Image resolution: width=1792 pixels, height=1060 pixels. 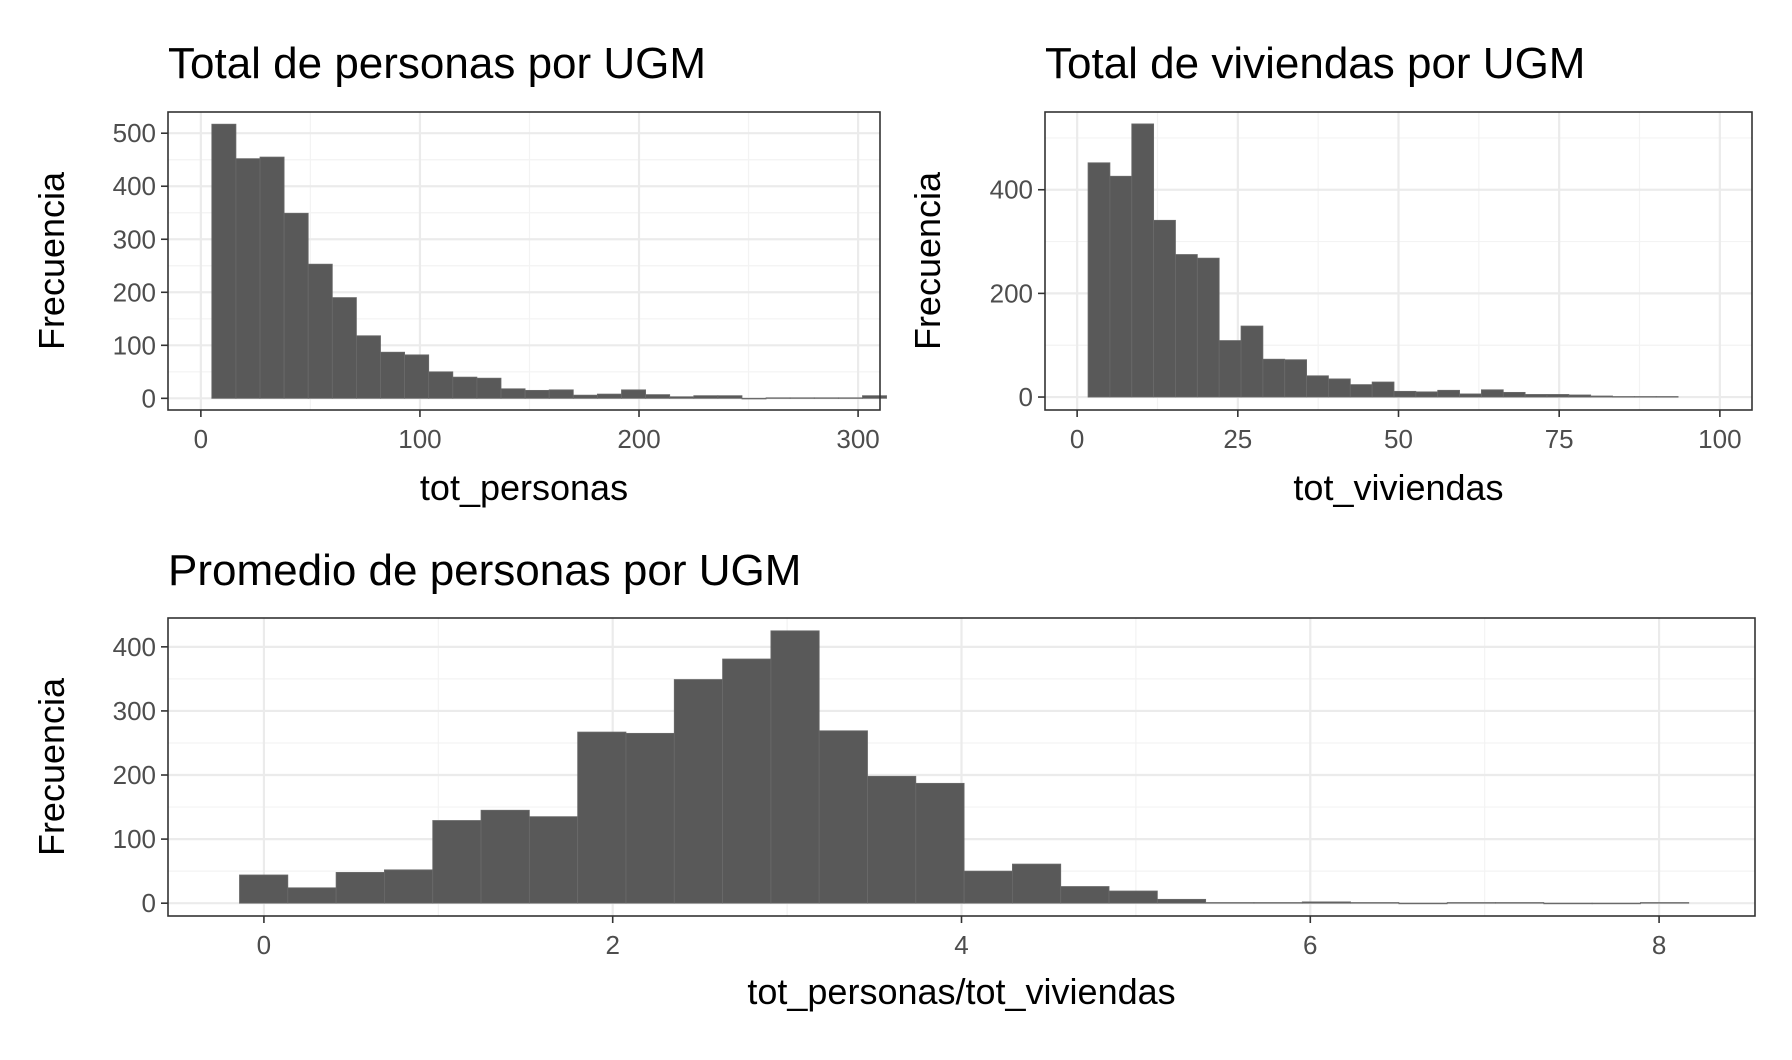 What do you see at coordinates (1659, 945) in the screenshot?
I see `panel-3-x-tick-label: 8` at bounding box center [1659, 945].